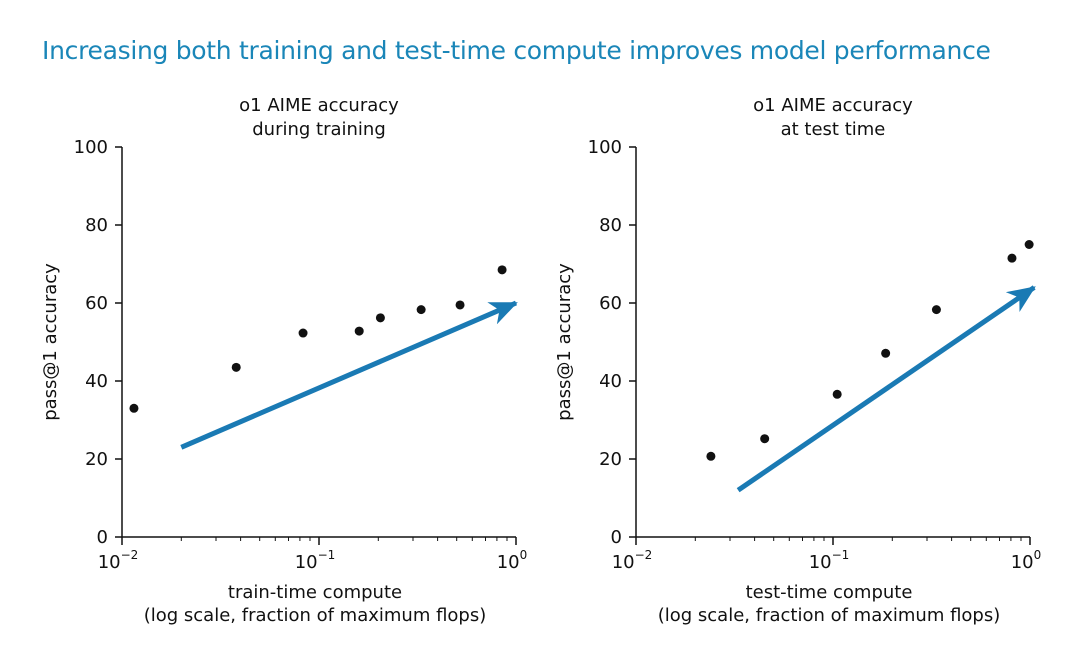 The width and height of the screenshot is (1080, 654). What do you see at coordinates (315, 592) in the screenshot?
I see `x-axis-label: train-time compute` at bounding box center [315, 592].